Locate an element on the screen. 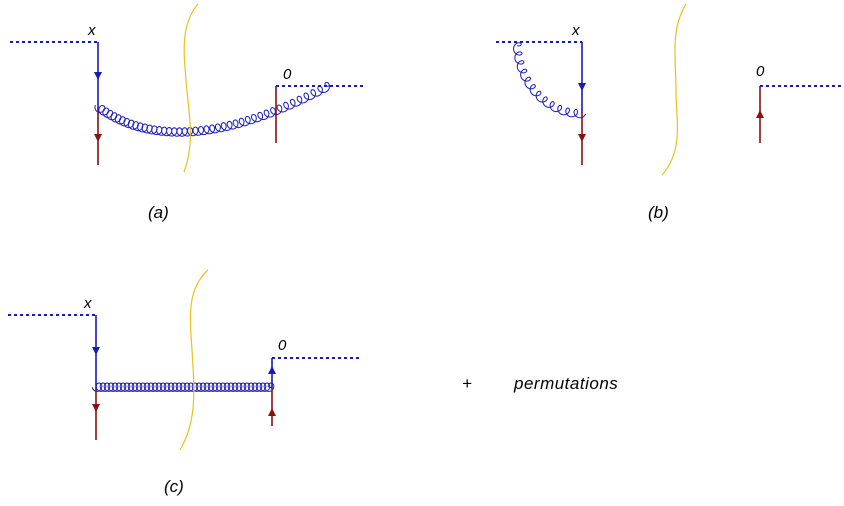 This screenshot has height=506, width=844. caption-c: (c) is located at coordinates (174, 486).